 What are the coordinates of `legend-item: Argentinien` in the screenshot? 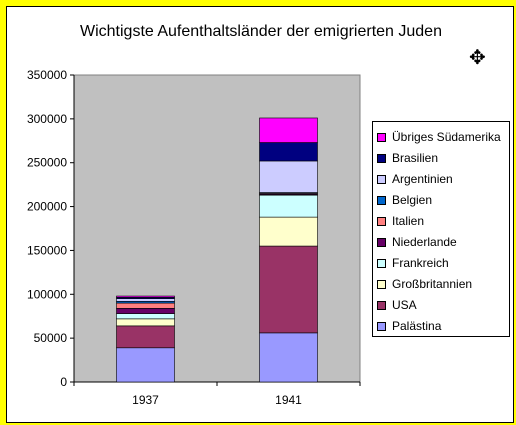 It's located at (415, 179).